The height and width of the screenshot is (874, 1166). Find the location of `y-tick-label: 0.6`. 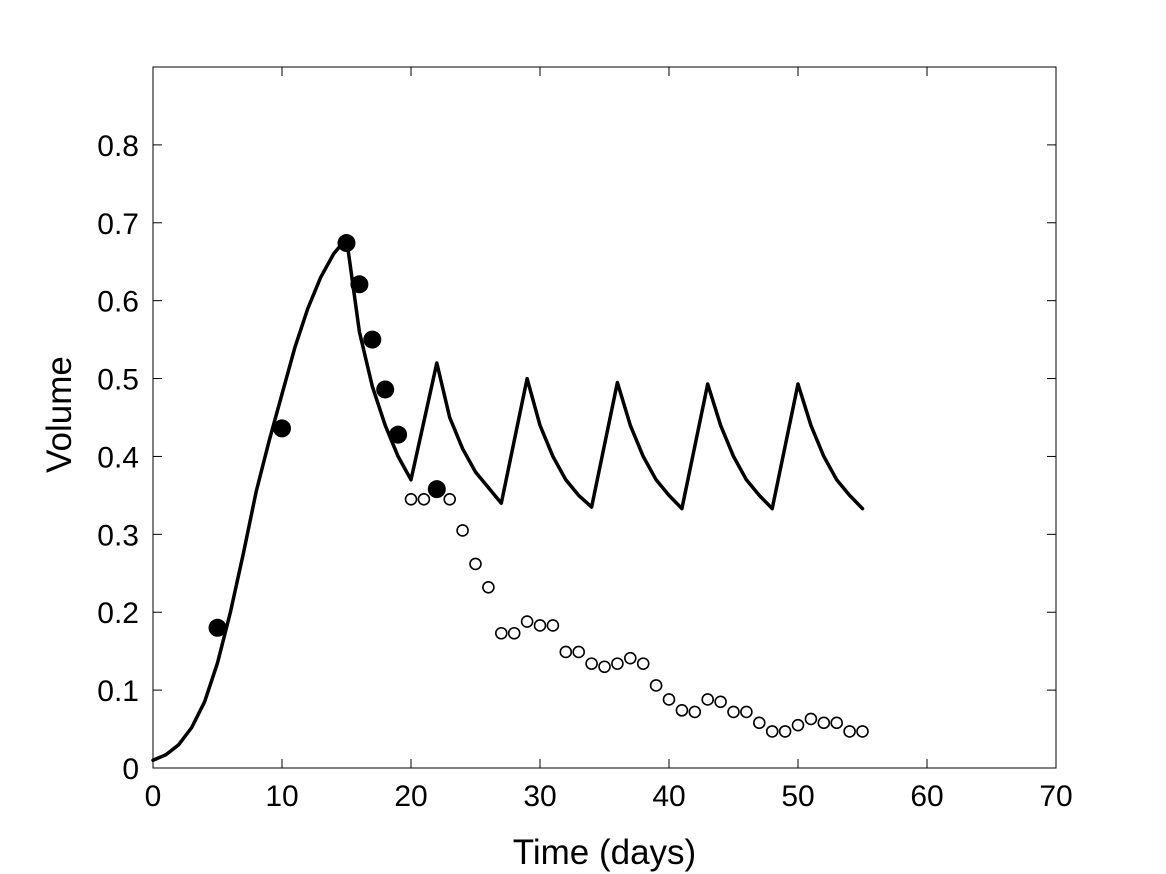

y-tick-label: 0.6 is located at coordinates (118, 302).